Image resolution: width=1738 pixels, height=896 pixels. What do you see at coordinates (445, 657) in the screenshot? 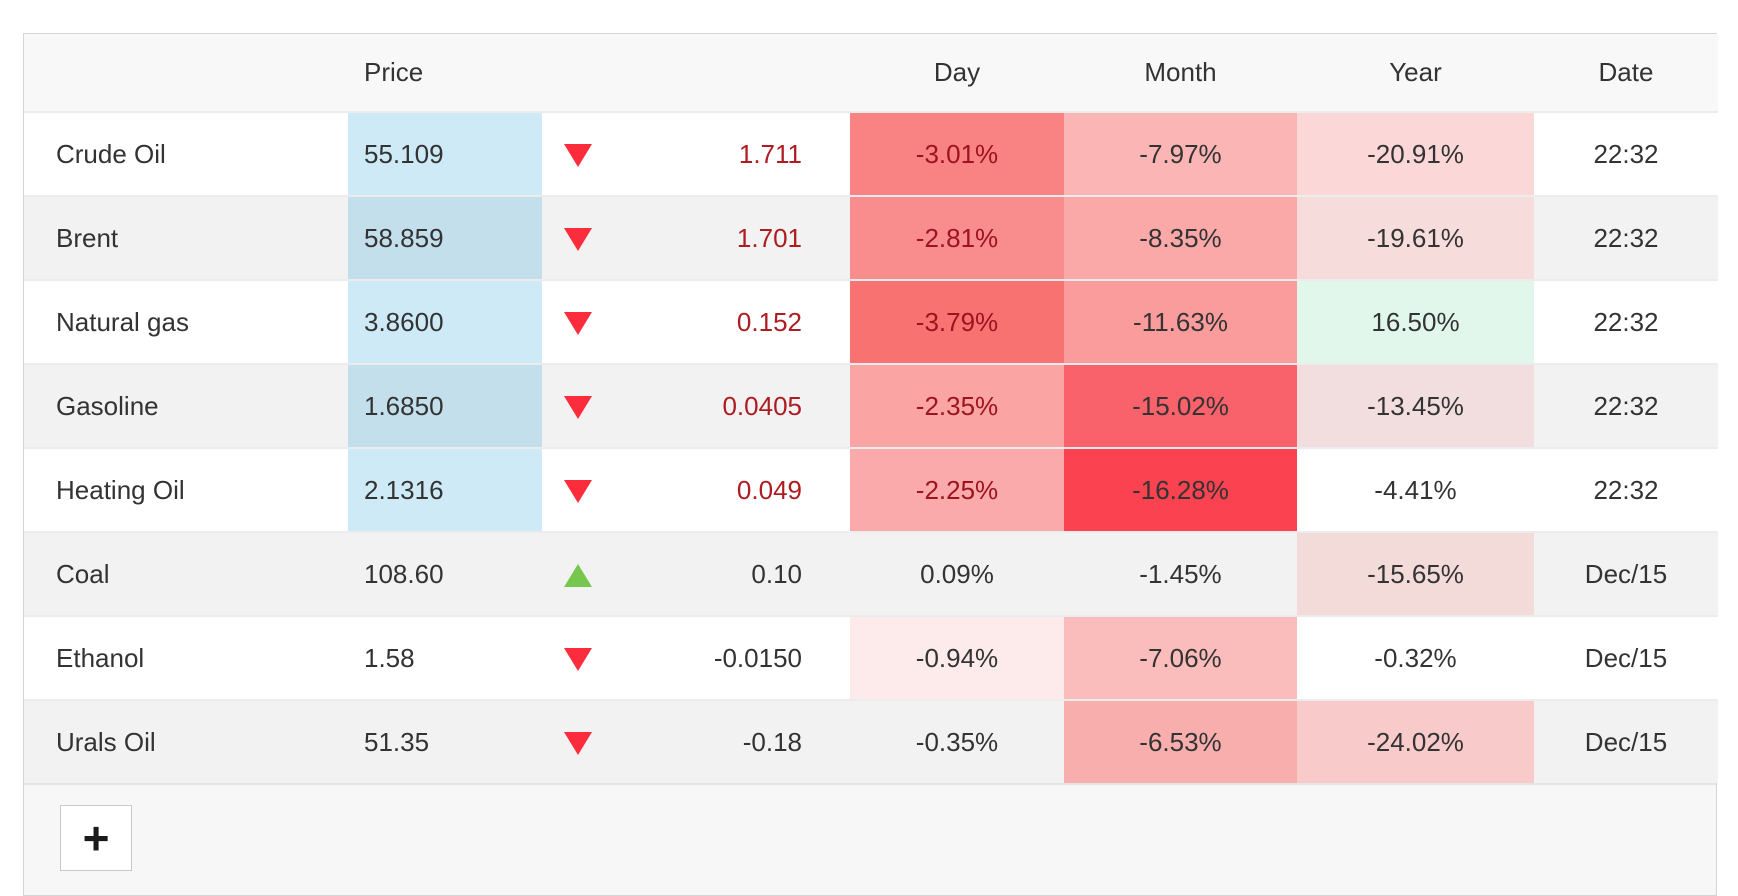
I see `price-cell: 1.58` at bounding box center [445, 657].